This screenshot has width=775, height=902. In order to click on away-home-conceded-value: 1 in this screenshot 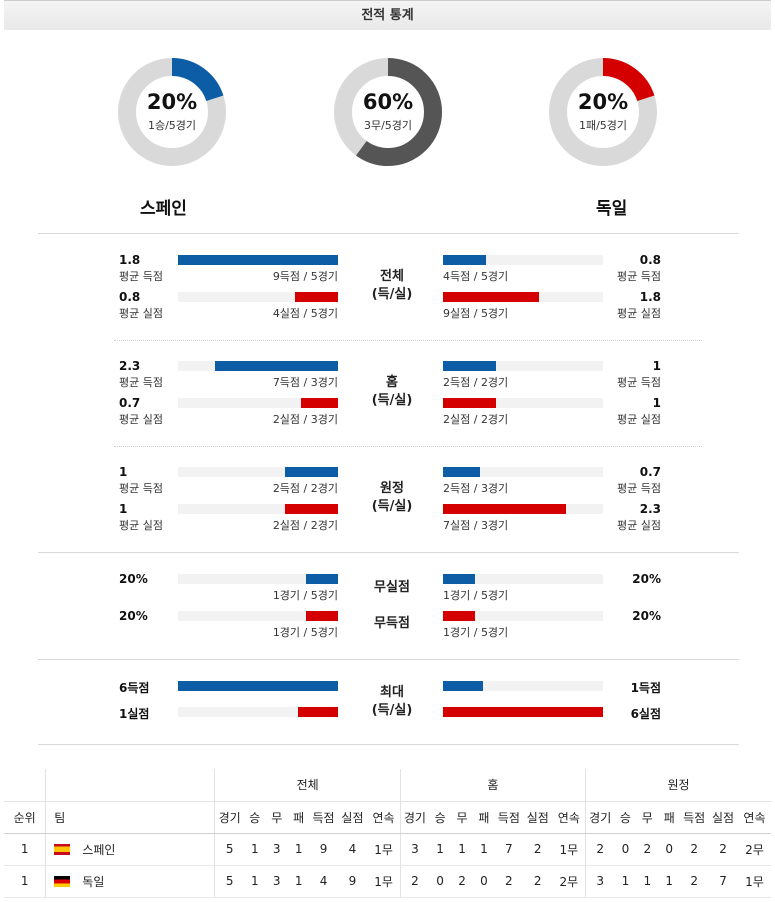, I will do `click(656, 403)`.